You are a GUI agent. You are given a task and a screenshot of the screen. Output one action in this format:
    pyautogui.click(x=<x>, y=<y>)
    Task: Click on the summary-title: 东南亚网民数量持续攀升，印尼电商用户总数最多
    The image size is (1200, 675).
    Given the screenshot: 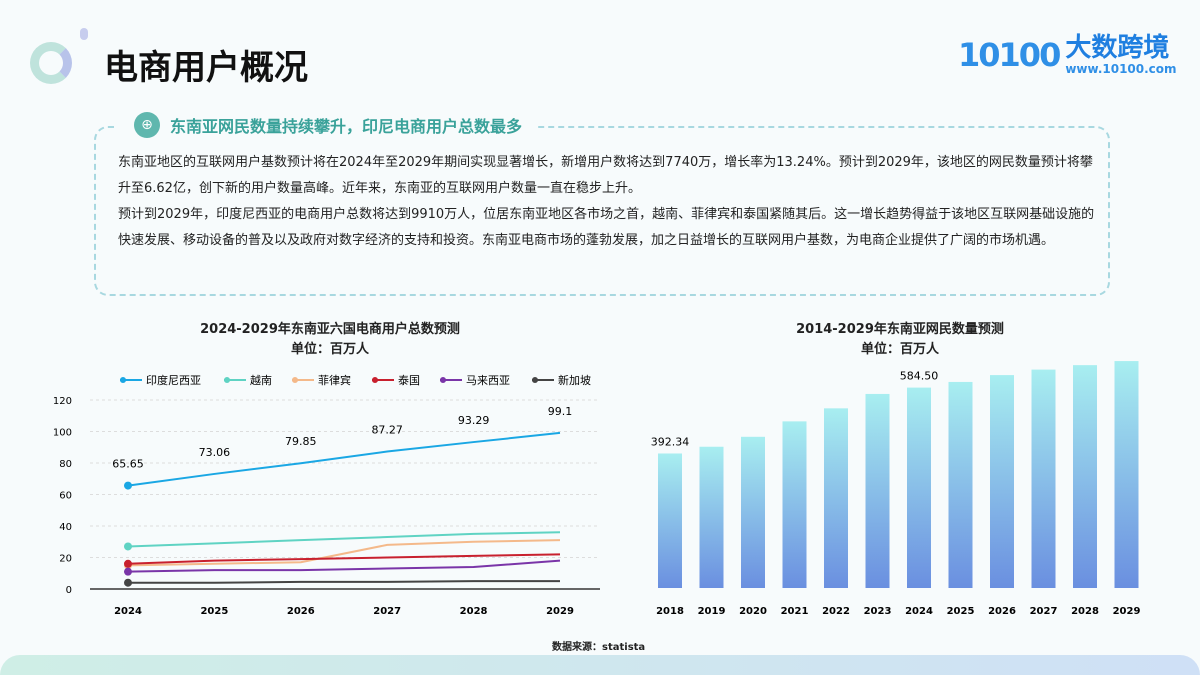 What is the action you would take?
    pyautogui.click(x=346, y=126)
    